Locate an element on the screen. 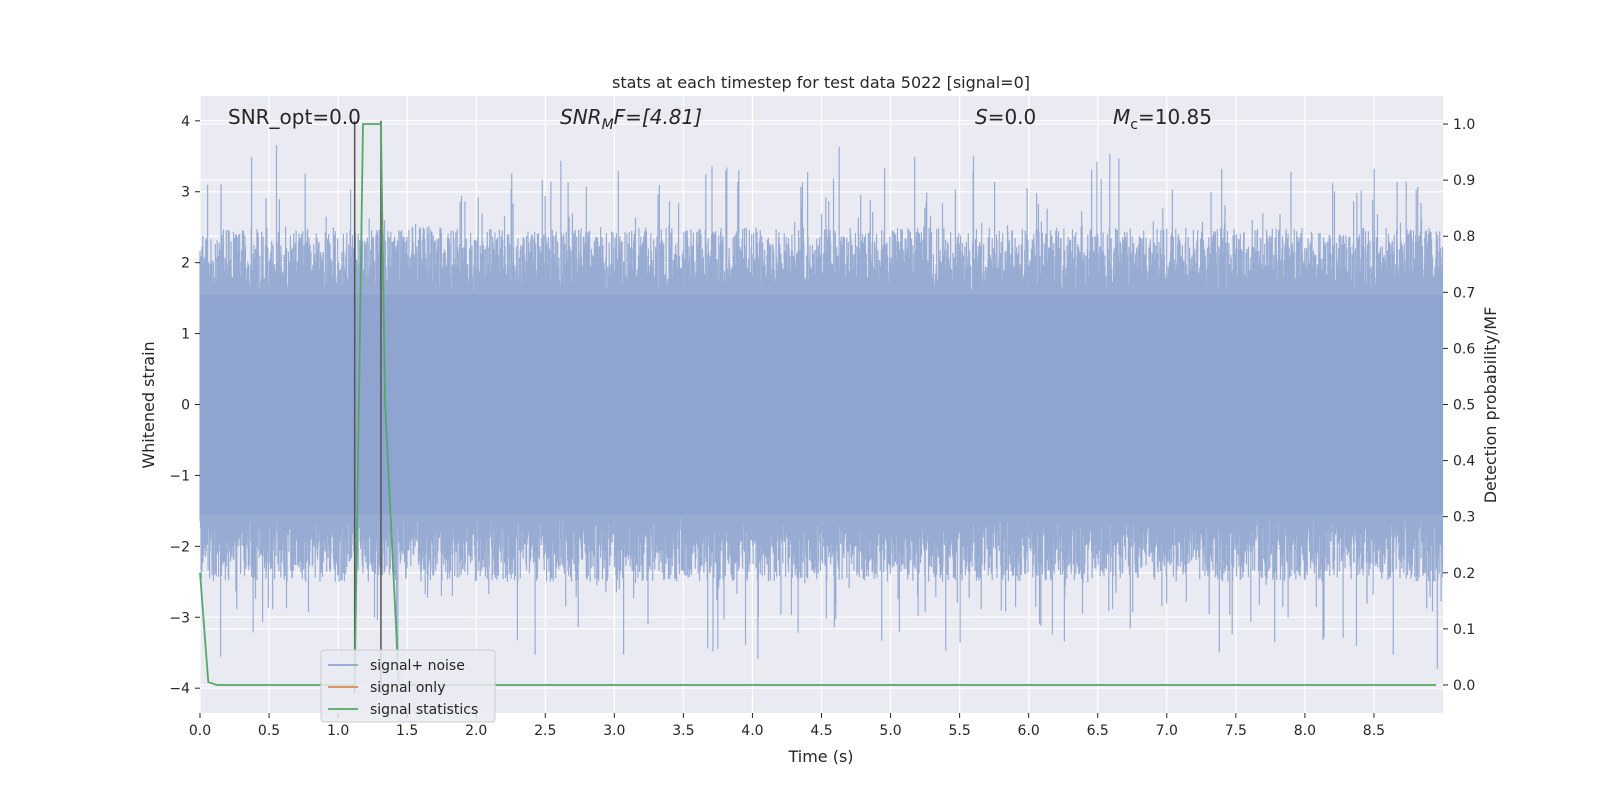  x-tick-label: 4.5 is located at coordinates (821, 731).